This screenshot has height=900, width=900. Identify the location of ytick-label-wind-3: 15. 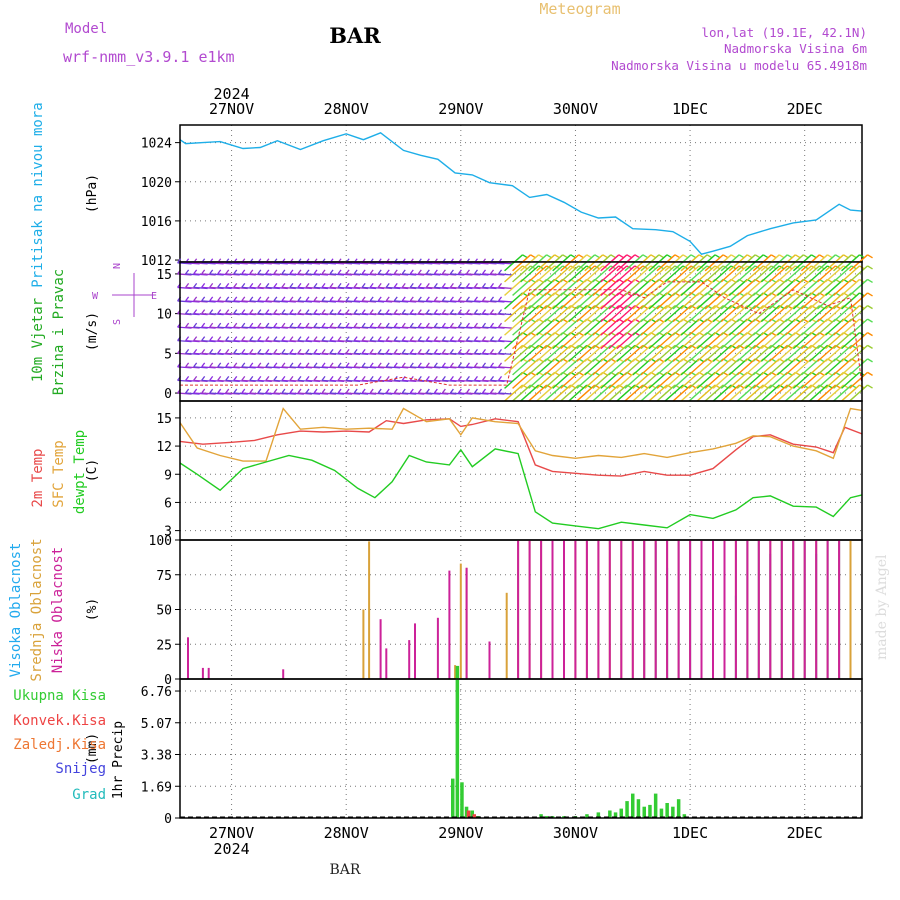
(164, 275).